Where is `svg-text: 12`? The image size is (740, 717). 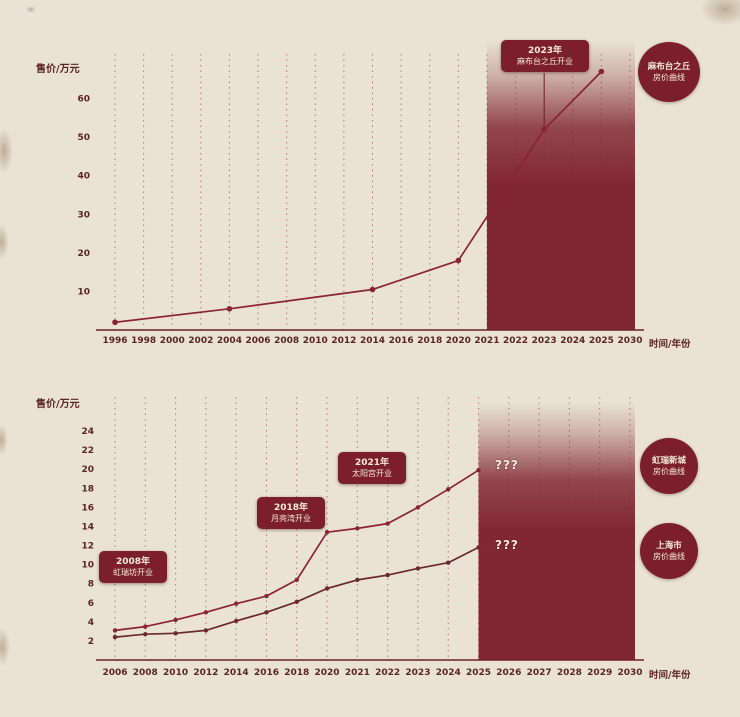
svg-text: 12 is located at coordinates (87, 547).